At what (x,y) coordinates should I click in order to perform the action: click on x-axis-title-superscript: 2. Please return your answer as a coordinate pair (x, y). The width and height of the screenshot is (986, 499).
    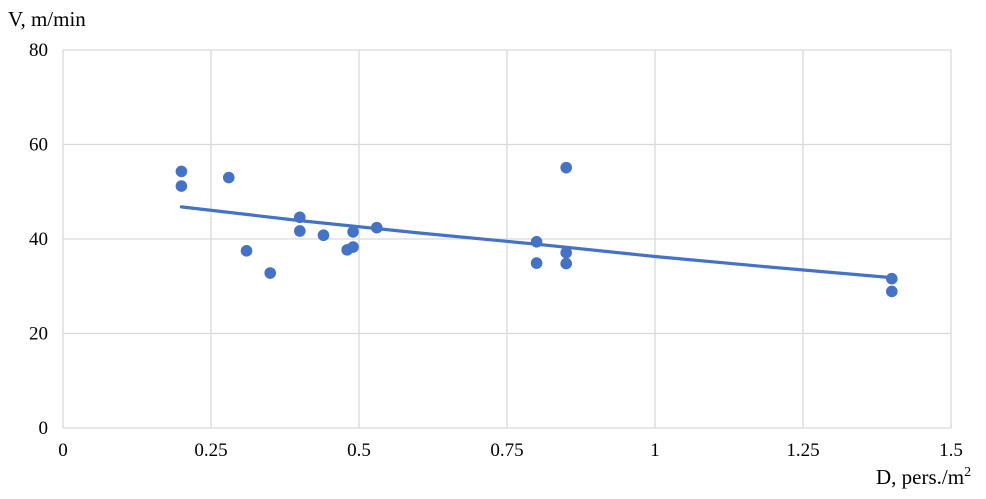
    Looking at the image, I should click on (967, 472).